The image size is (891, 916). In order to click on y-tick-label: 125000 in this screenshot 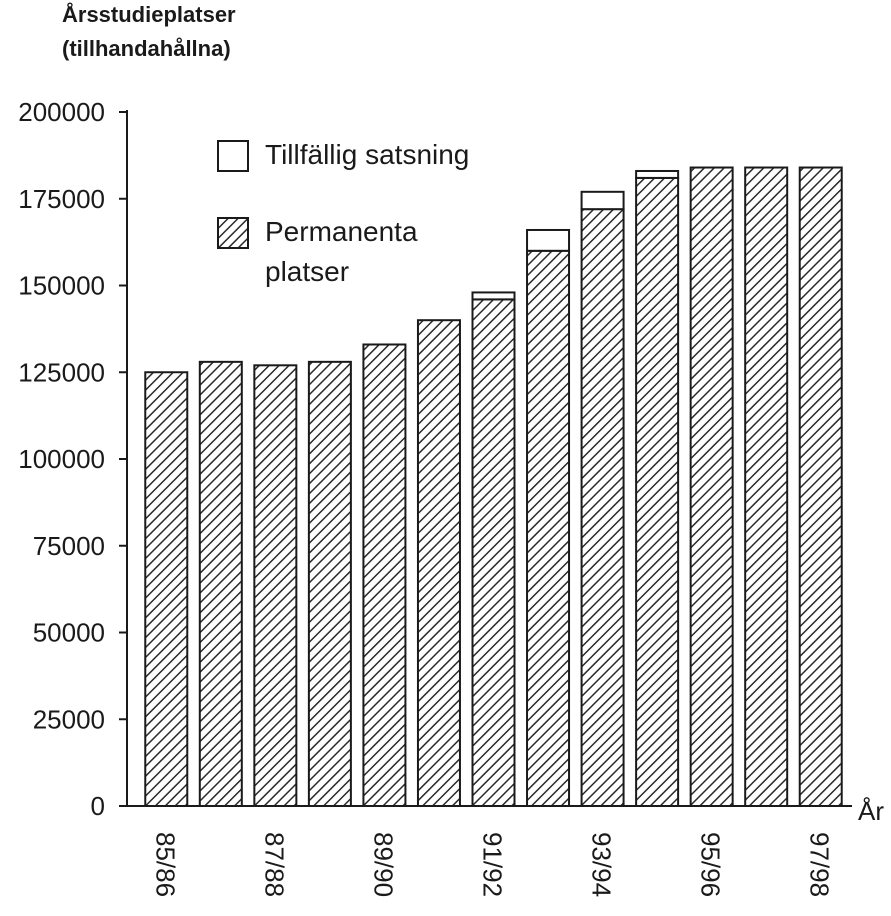, I will do `click(61, 372)`.